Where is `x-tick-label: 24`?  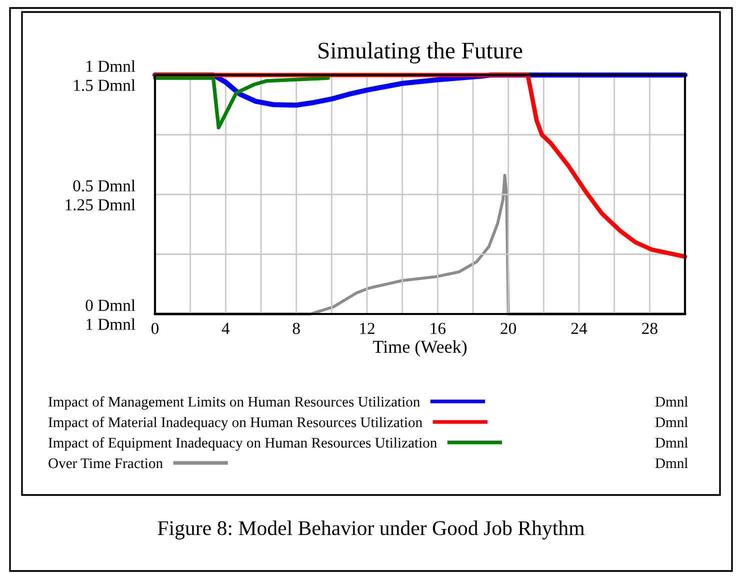 x-tick-label: 24 is located at coordinates (579, 328).